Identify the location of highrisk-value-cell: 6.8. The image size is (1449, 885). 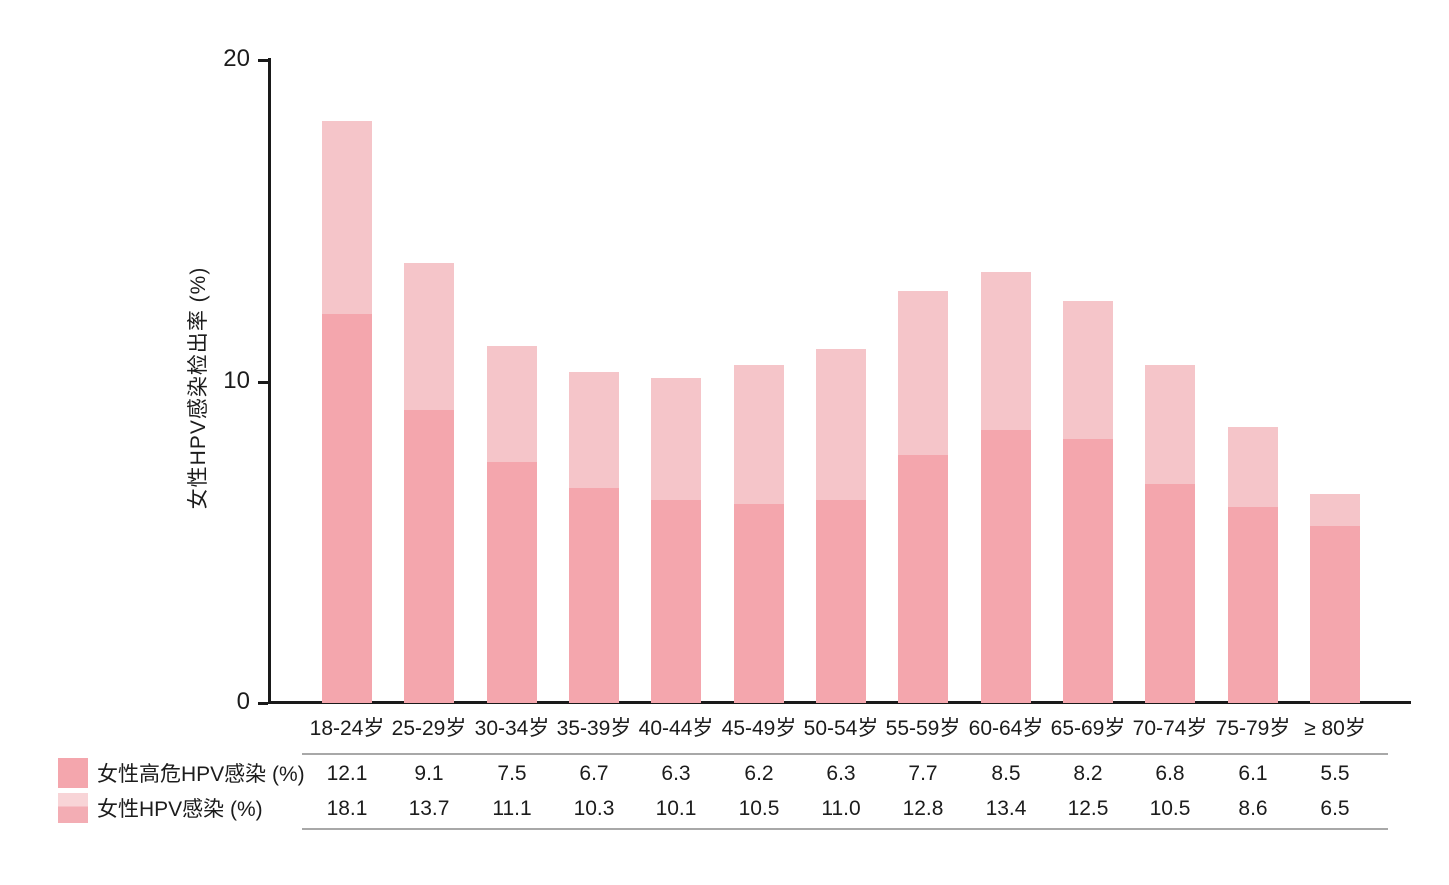
(1170, 773).